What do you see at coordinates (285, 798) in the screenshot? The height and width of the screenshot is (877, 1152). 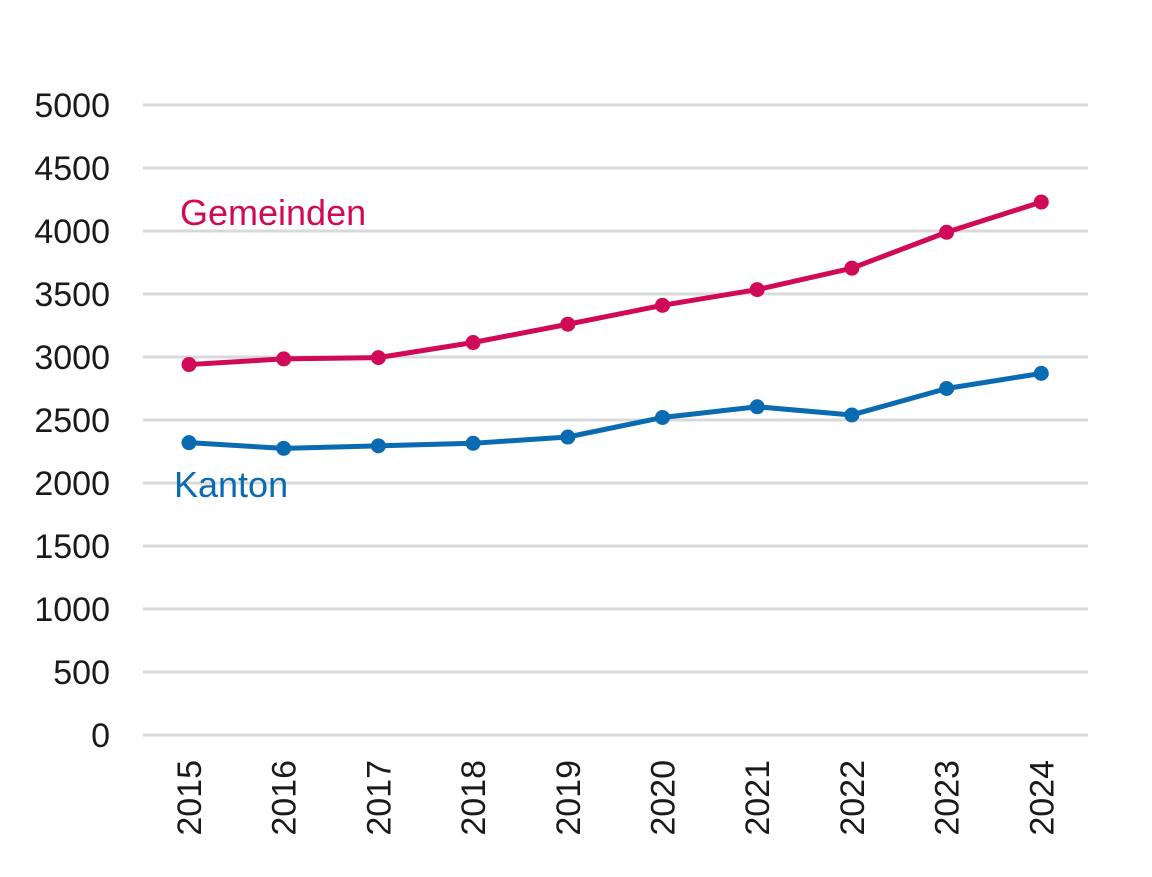 I see `x-tick-label: 2016` at bounding box center [285, 798].